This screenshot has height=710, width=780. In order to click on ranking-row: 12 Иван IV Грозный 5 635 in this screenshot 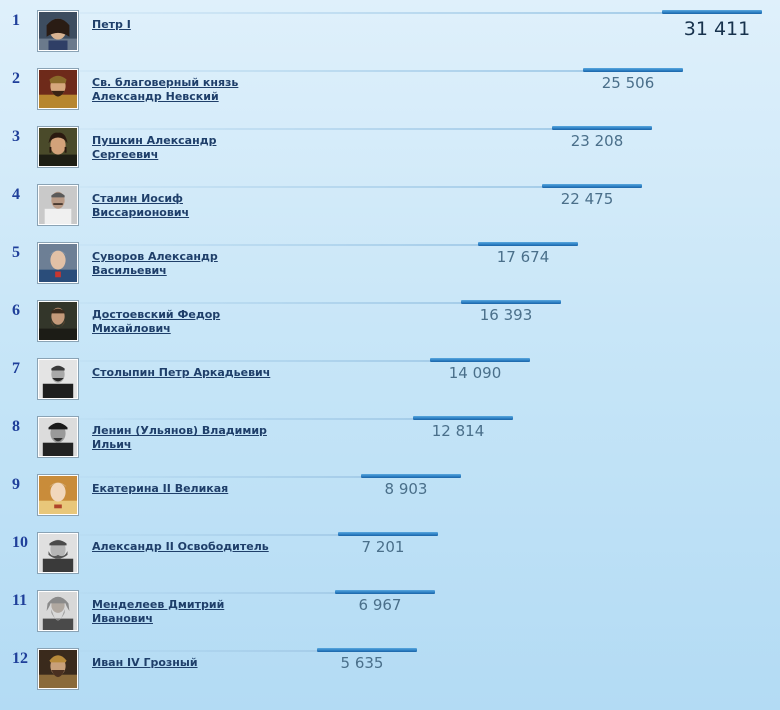, I will do `click(390, 677)`.